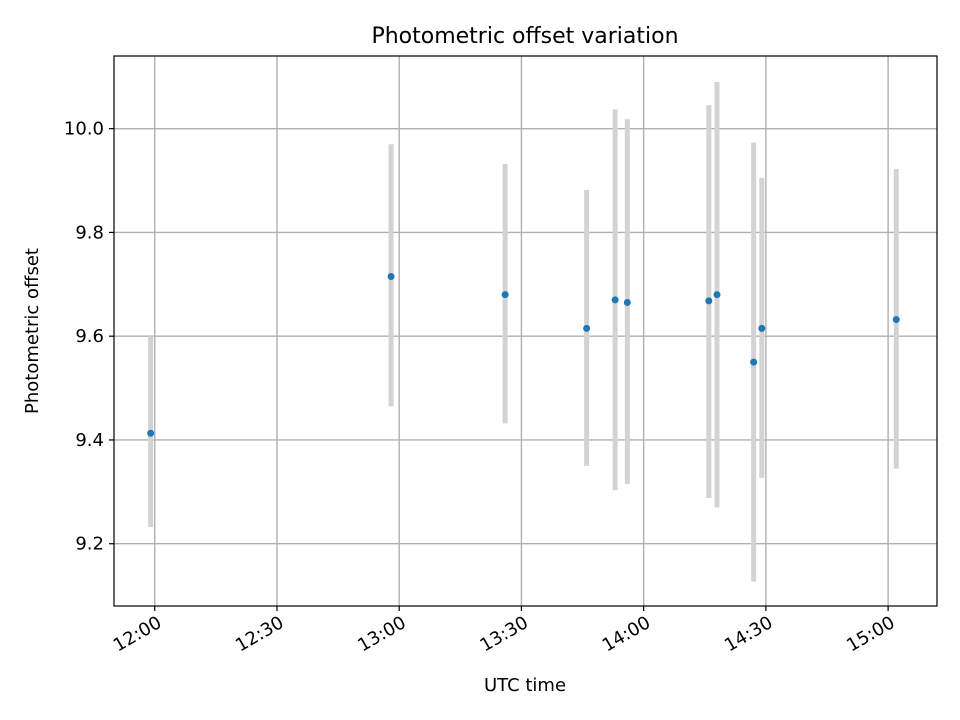 This screenshot has width=960, height=720. What do you see at coordinates (84, 129) in the screenshot?
I see `y-tick-label: 10.0` at bounding box center [84, 129].